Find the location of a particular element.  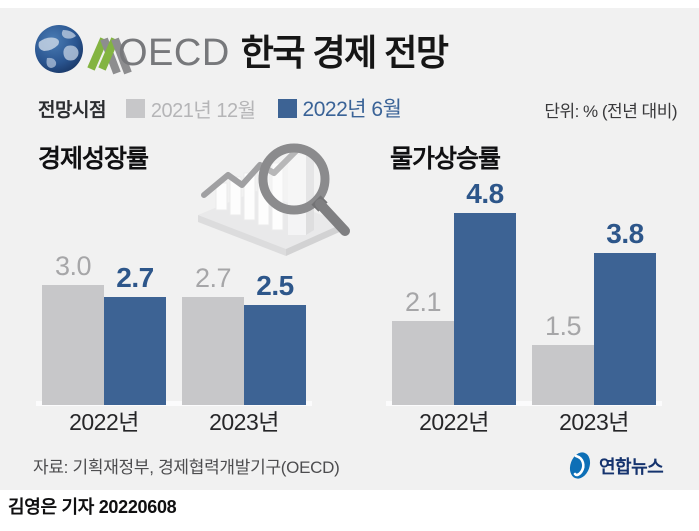

source-label: 자료: 기획재정부, 경제협력개발기구(OECD) is located at coordinates (186, 467).